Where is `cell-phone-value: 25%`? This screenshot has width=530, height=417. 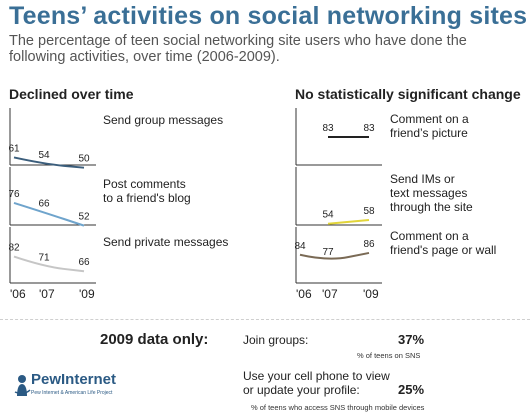
cell-phone-value: 25% is located at coordinates (411, 389).